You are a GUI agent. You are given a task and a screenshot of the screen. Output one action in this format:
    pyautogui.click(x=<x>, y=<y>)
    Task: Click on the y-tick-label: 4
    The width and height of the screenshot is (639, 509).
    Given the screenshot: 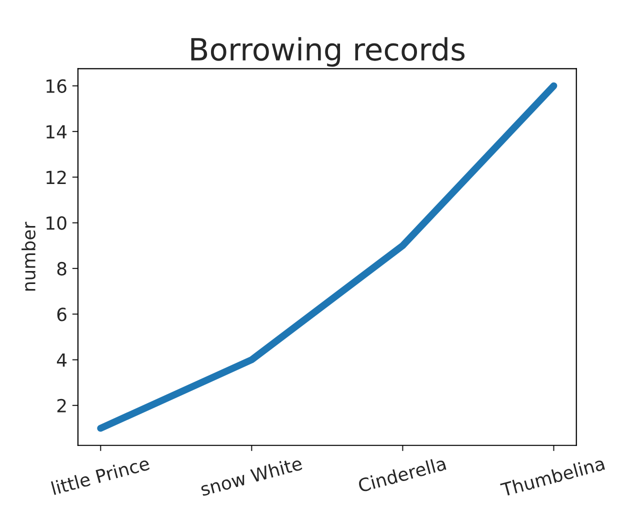 What is the action you would take?
    pyautogui.click(x=61, y=360)
    